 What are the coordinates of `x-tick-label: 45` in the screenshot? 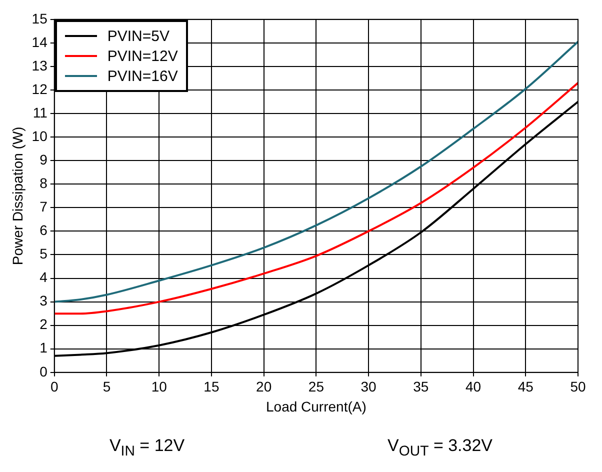 It's located at (526, 386).